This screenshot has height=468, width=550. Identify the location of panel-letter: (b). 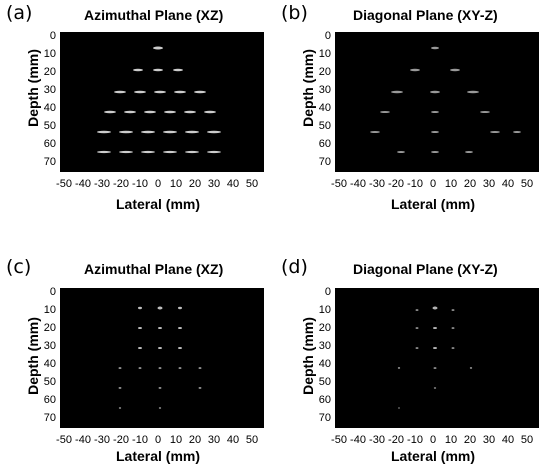
(294, 13).